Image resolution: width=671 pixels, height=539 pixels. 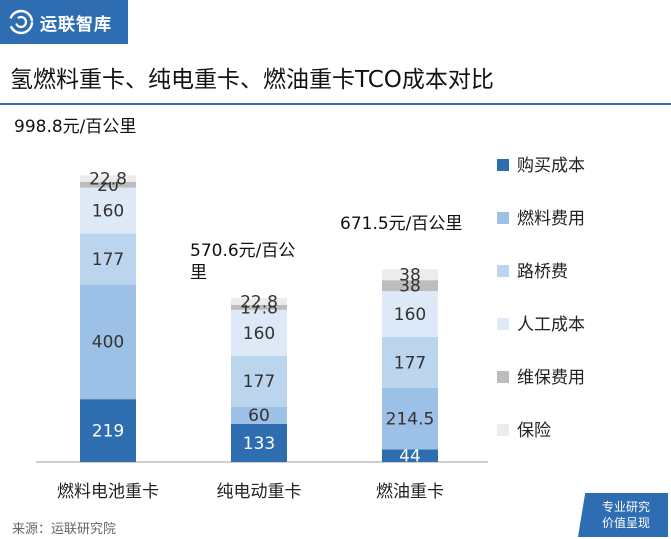 I want to click on bar-value-label: 214.5, so click(x=410, y=420).